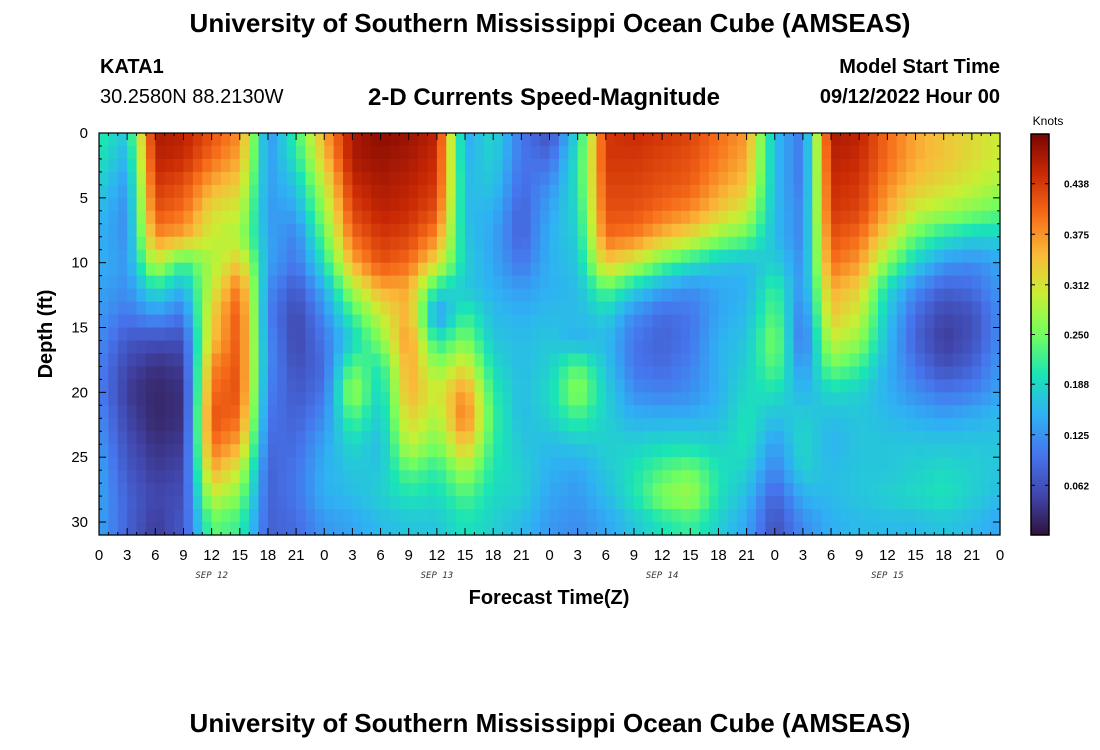 This screenshot has height=750, width=1100. Describe the element at coordinates (380, 555) in the screenshot. I see `x-tick-label: 6` at that location.